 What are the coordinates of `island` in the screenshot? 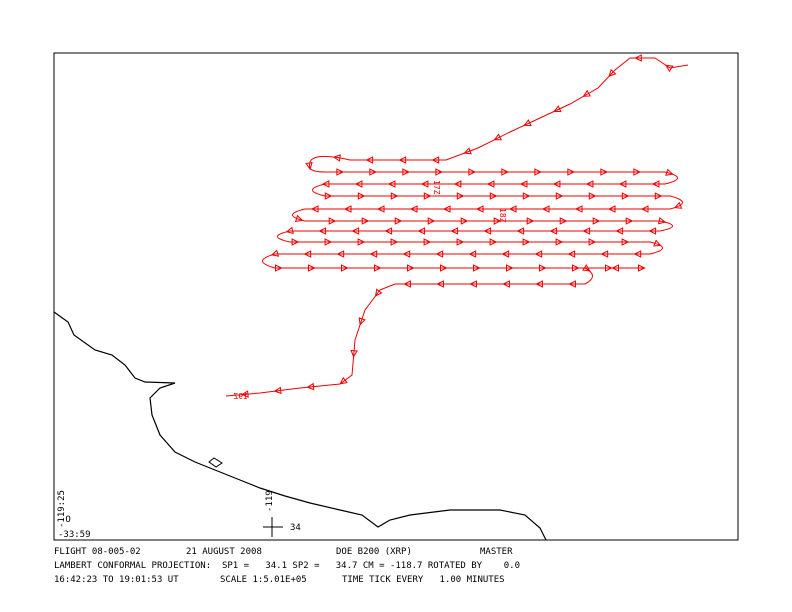 It's located at (215, 462).